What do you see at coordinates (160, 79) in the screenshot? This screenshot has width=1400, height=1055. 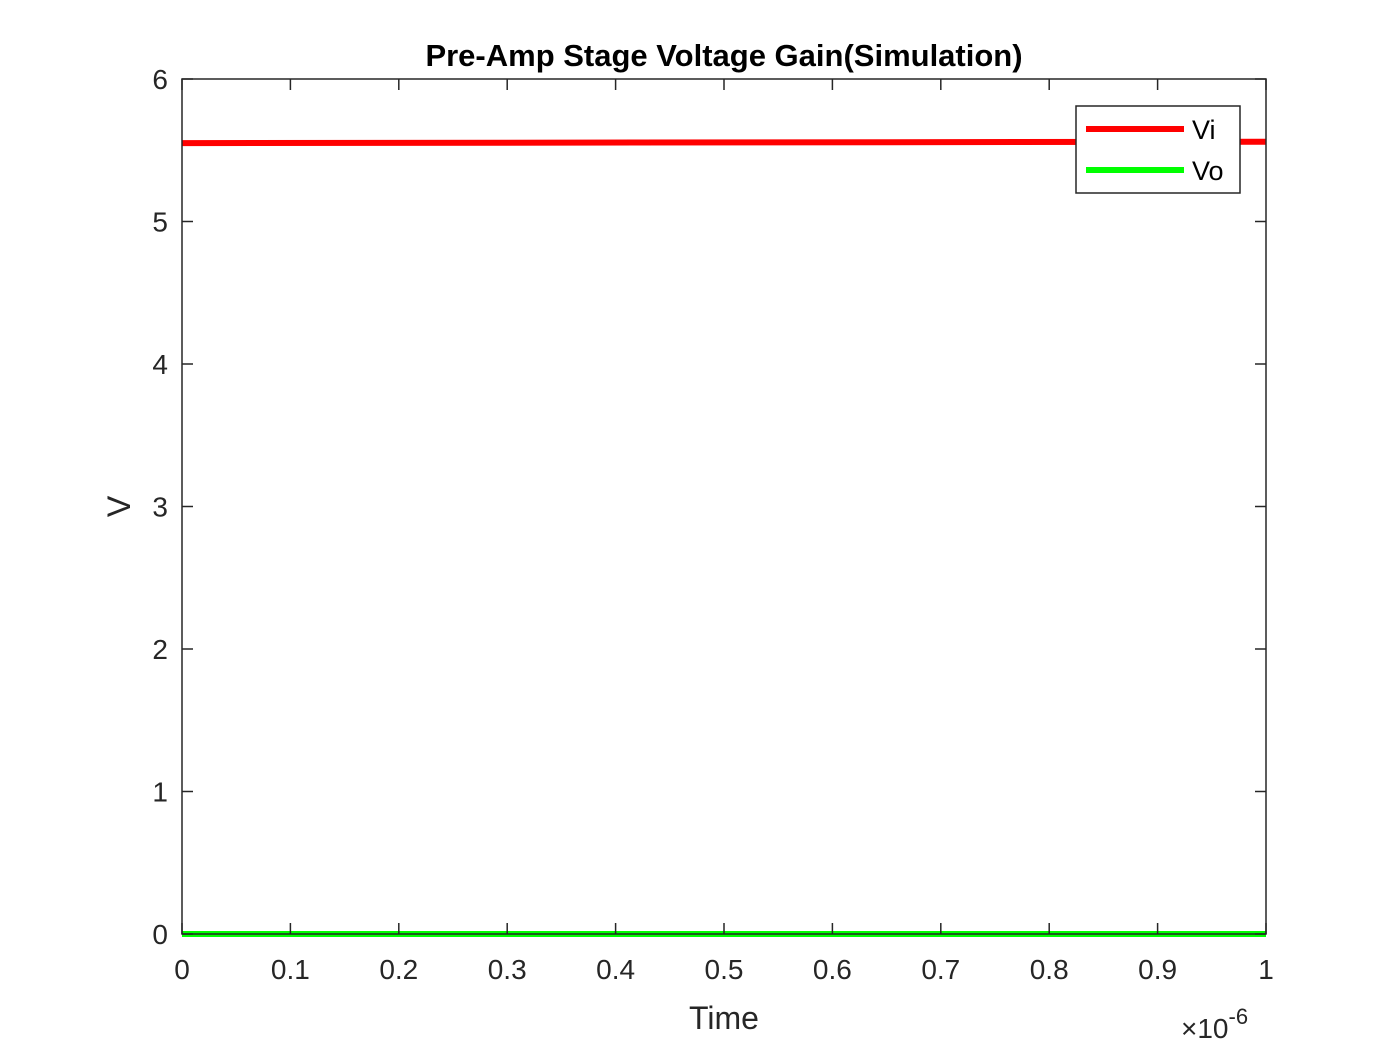 I see `y-tick-label: 6` at bounding box center [160, 79].